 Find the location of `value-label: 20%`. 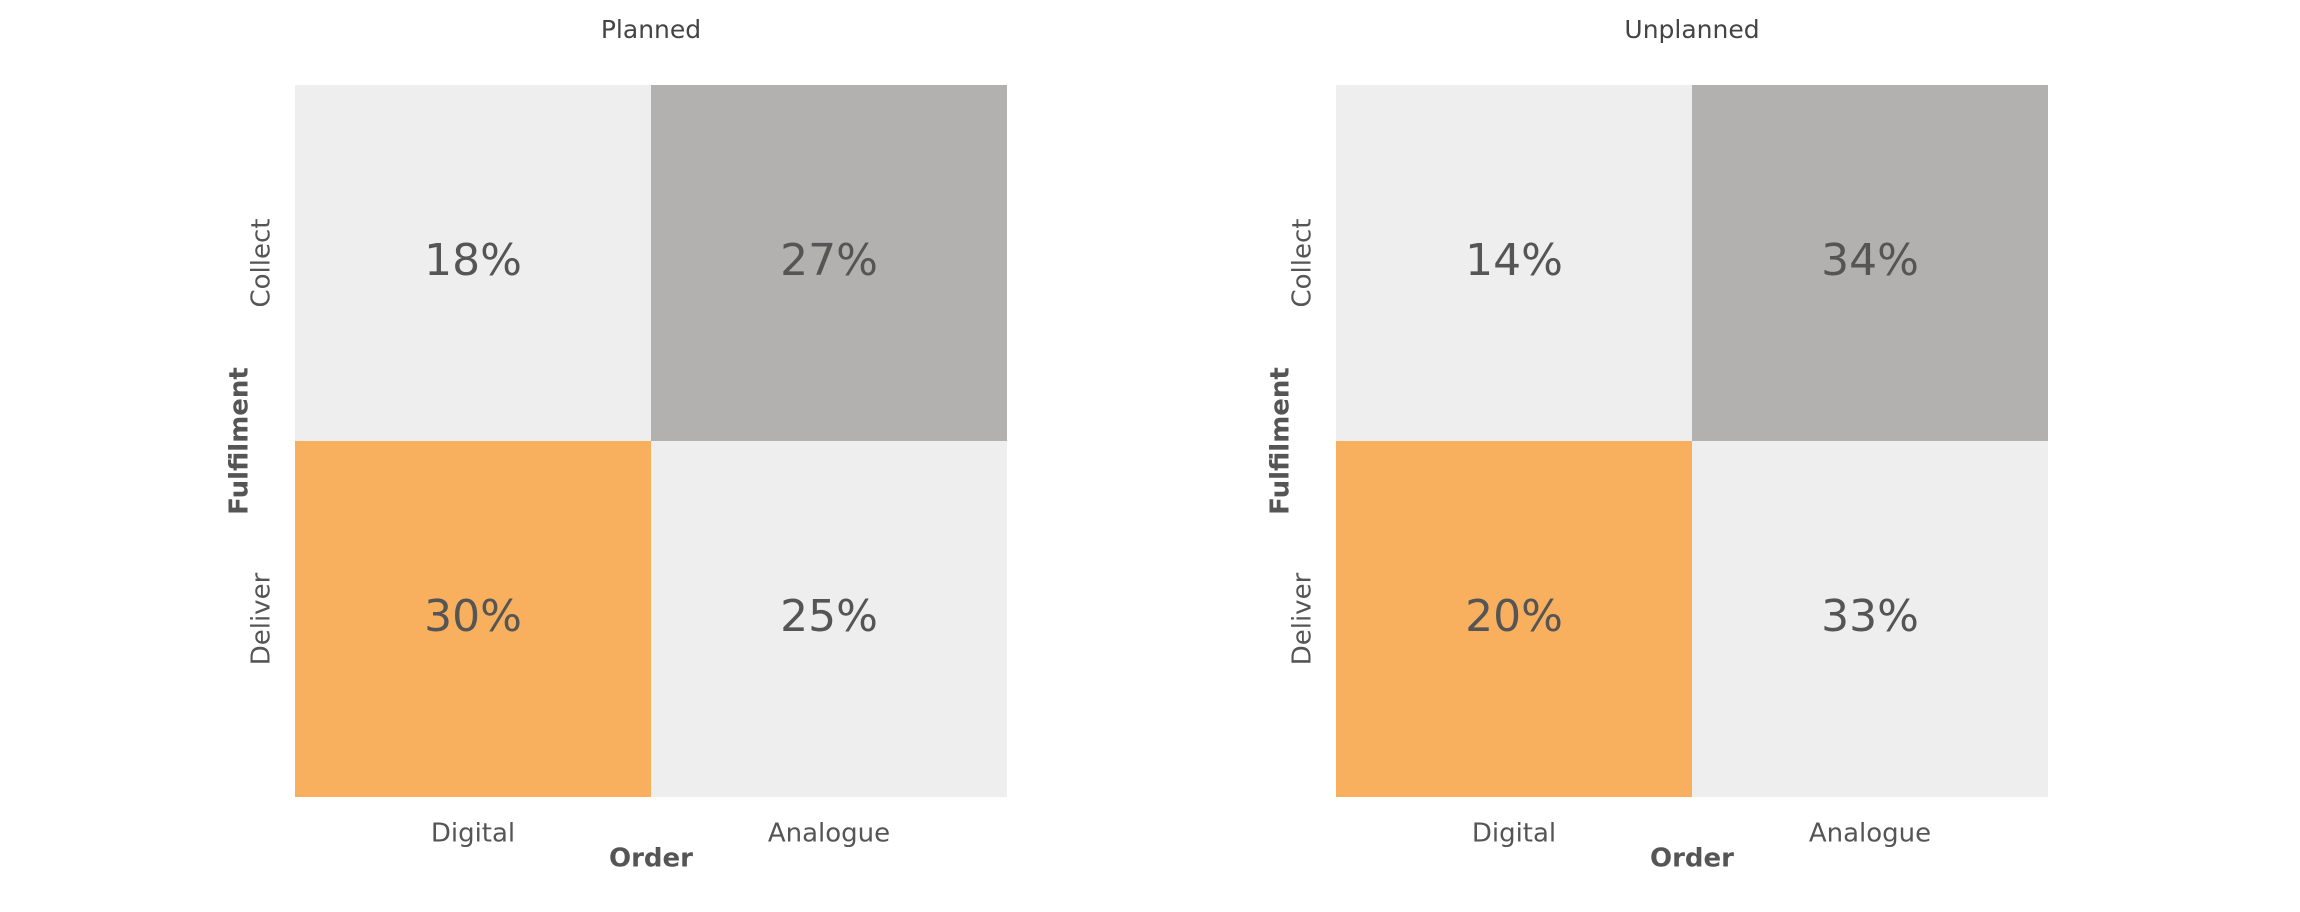

value-label: 20% is located at coordinates (1514, 616).